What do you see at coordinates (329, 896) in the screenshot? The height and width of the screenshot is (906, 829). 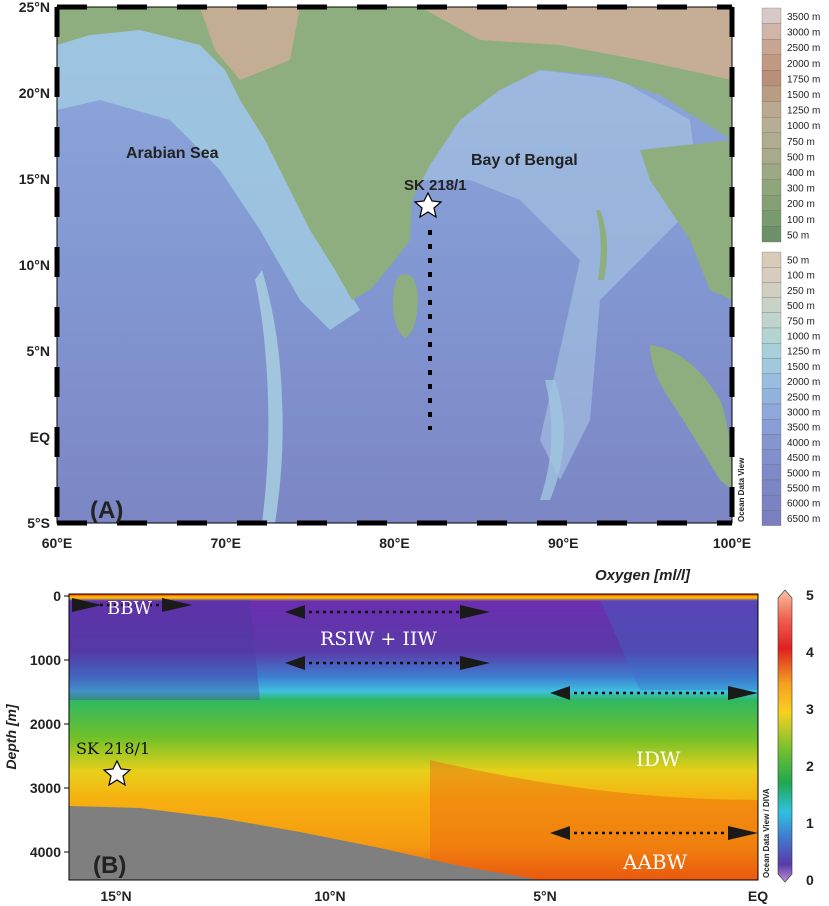 I see `section-lat-tick: 10°N` at bounding box center [329, 896].